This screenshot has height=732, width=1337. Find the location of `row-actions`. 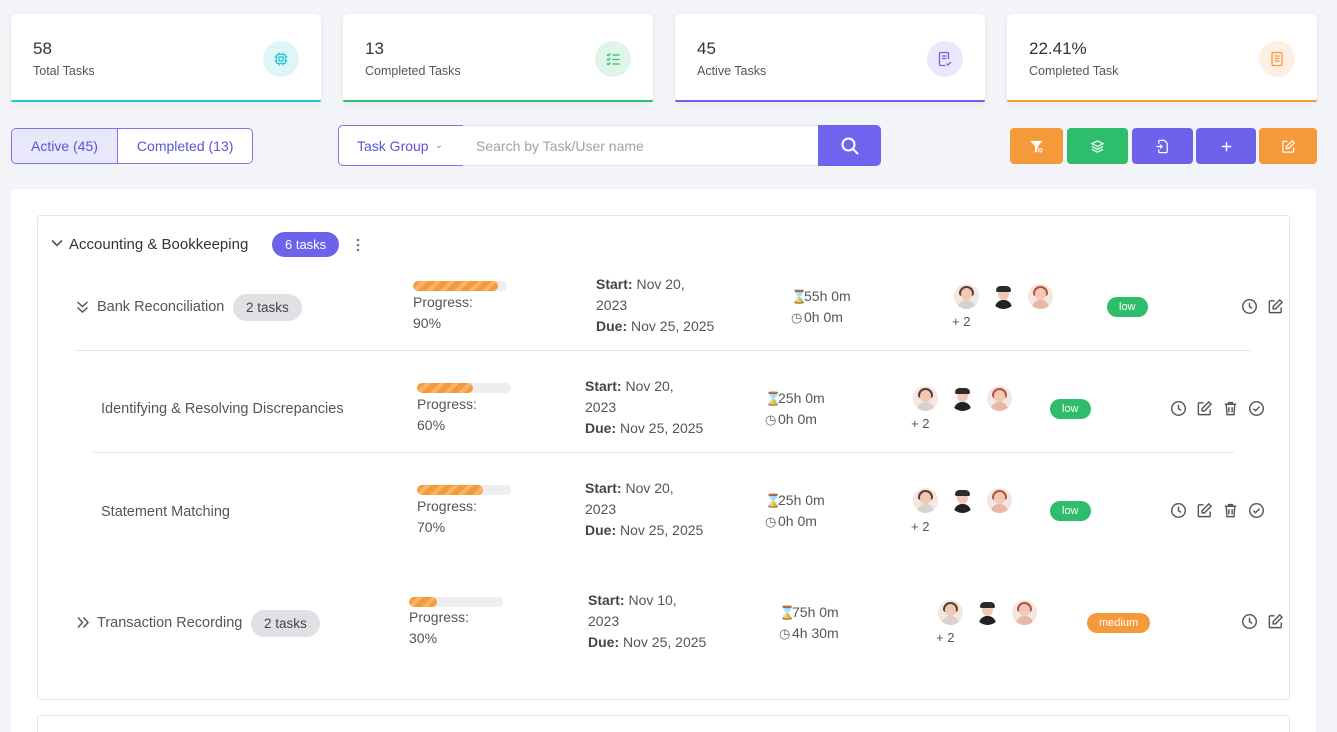

row-actions is located at coordinates (1217, 408).